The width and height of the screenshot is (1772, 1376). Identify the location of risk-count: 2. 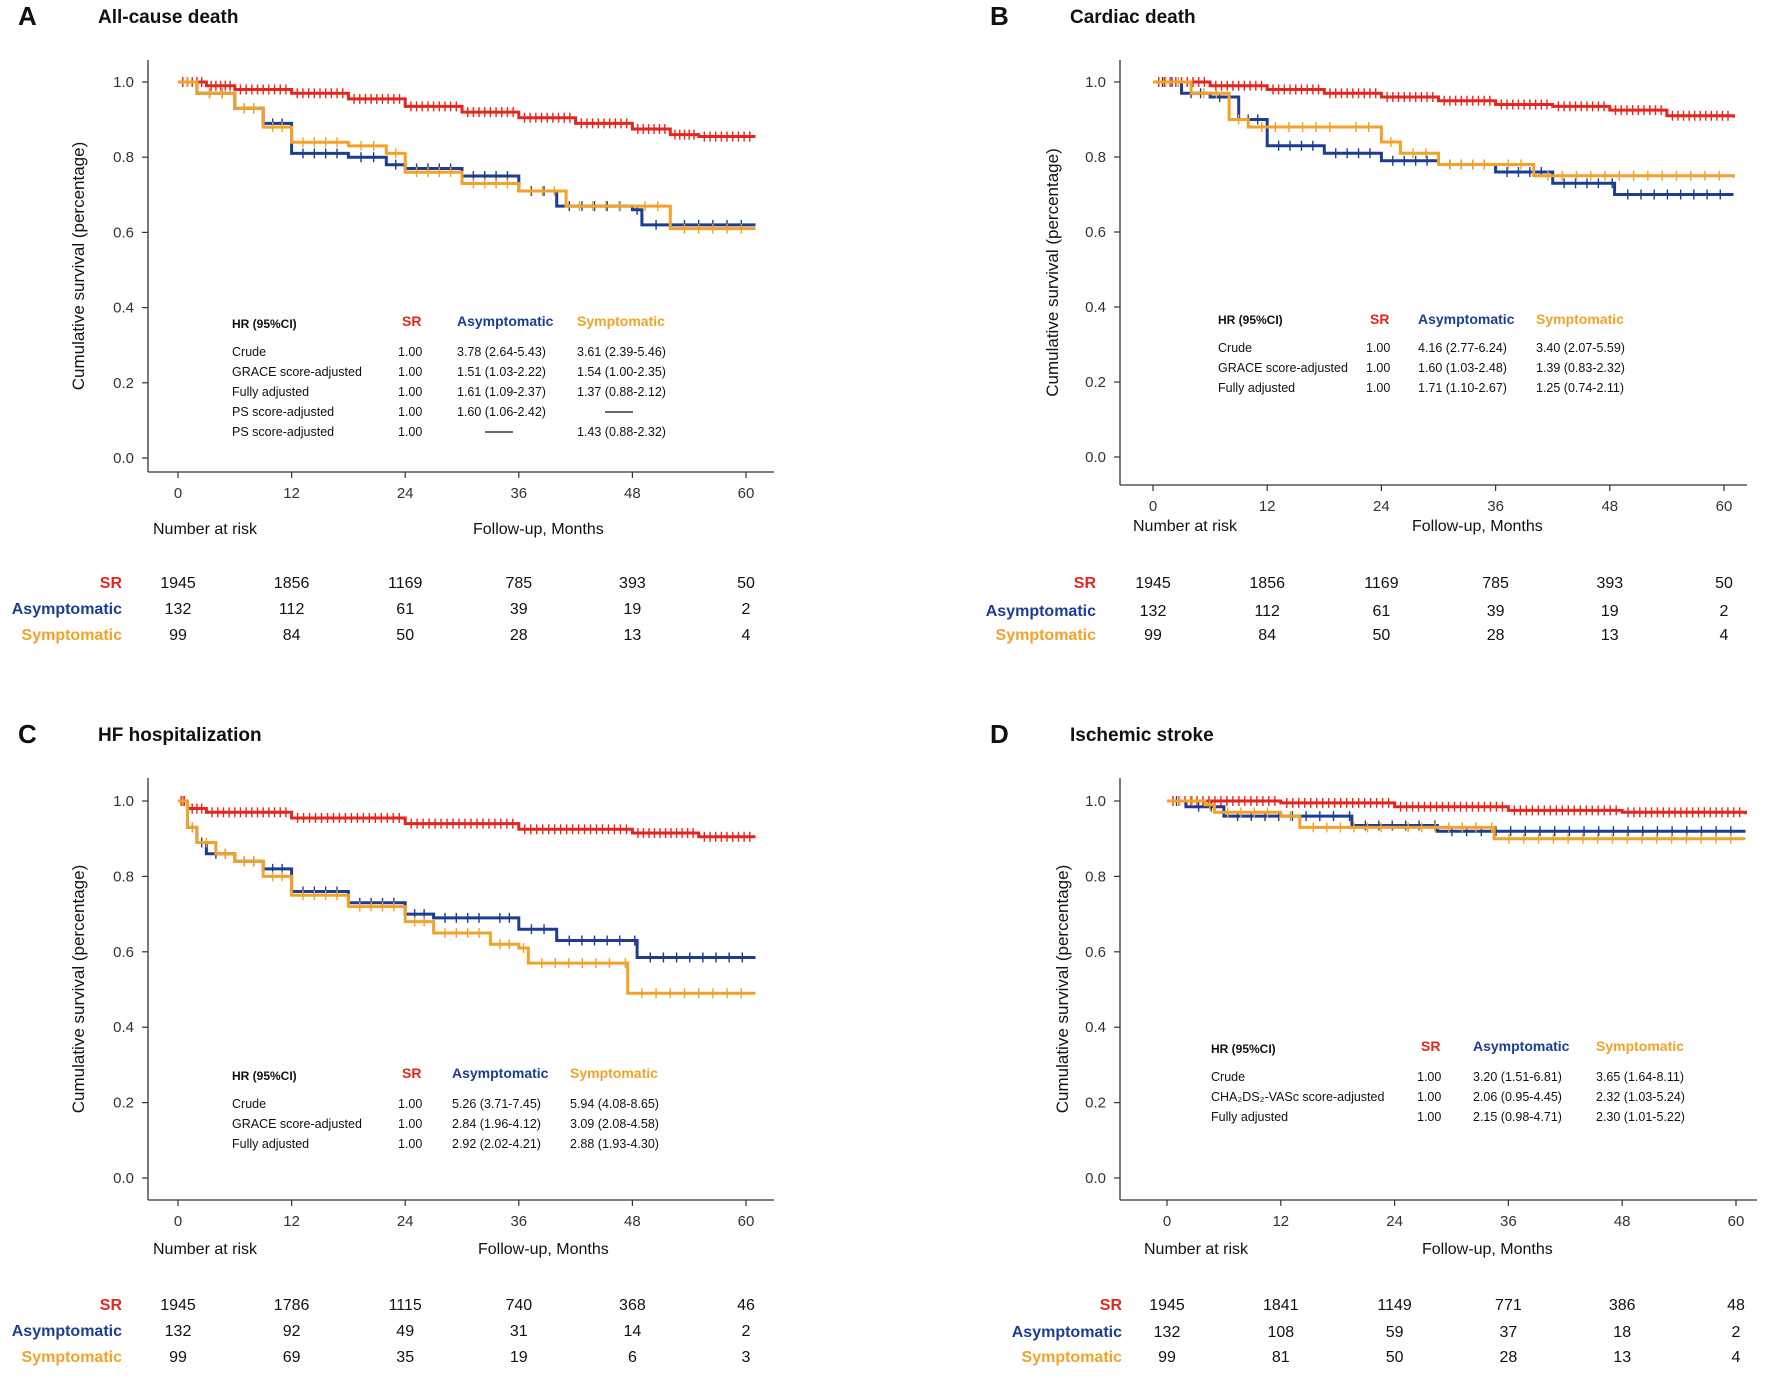
(1724, 611).